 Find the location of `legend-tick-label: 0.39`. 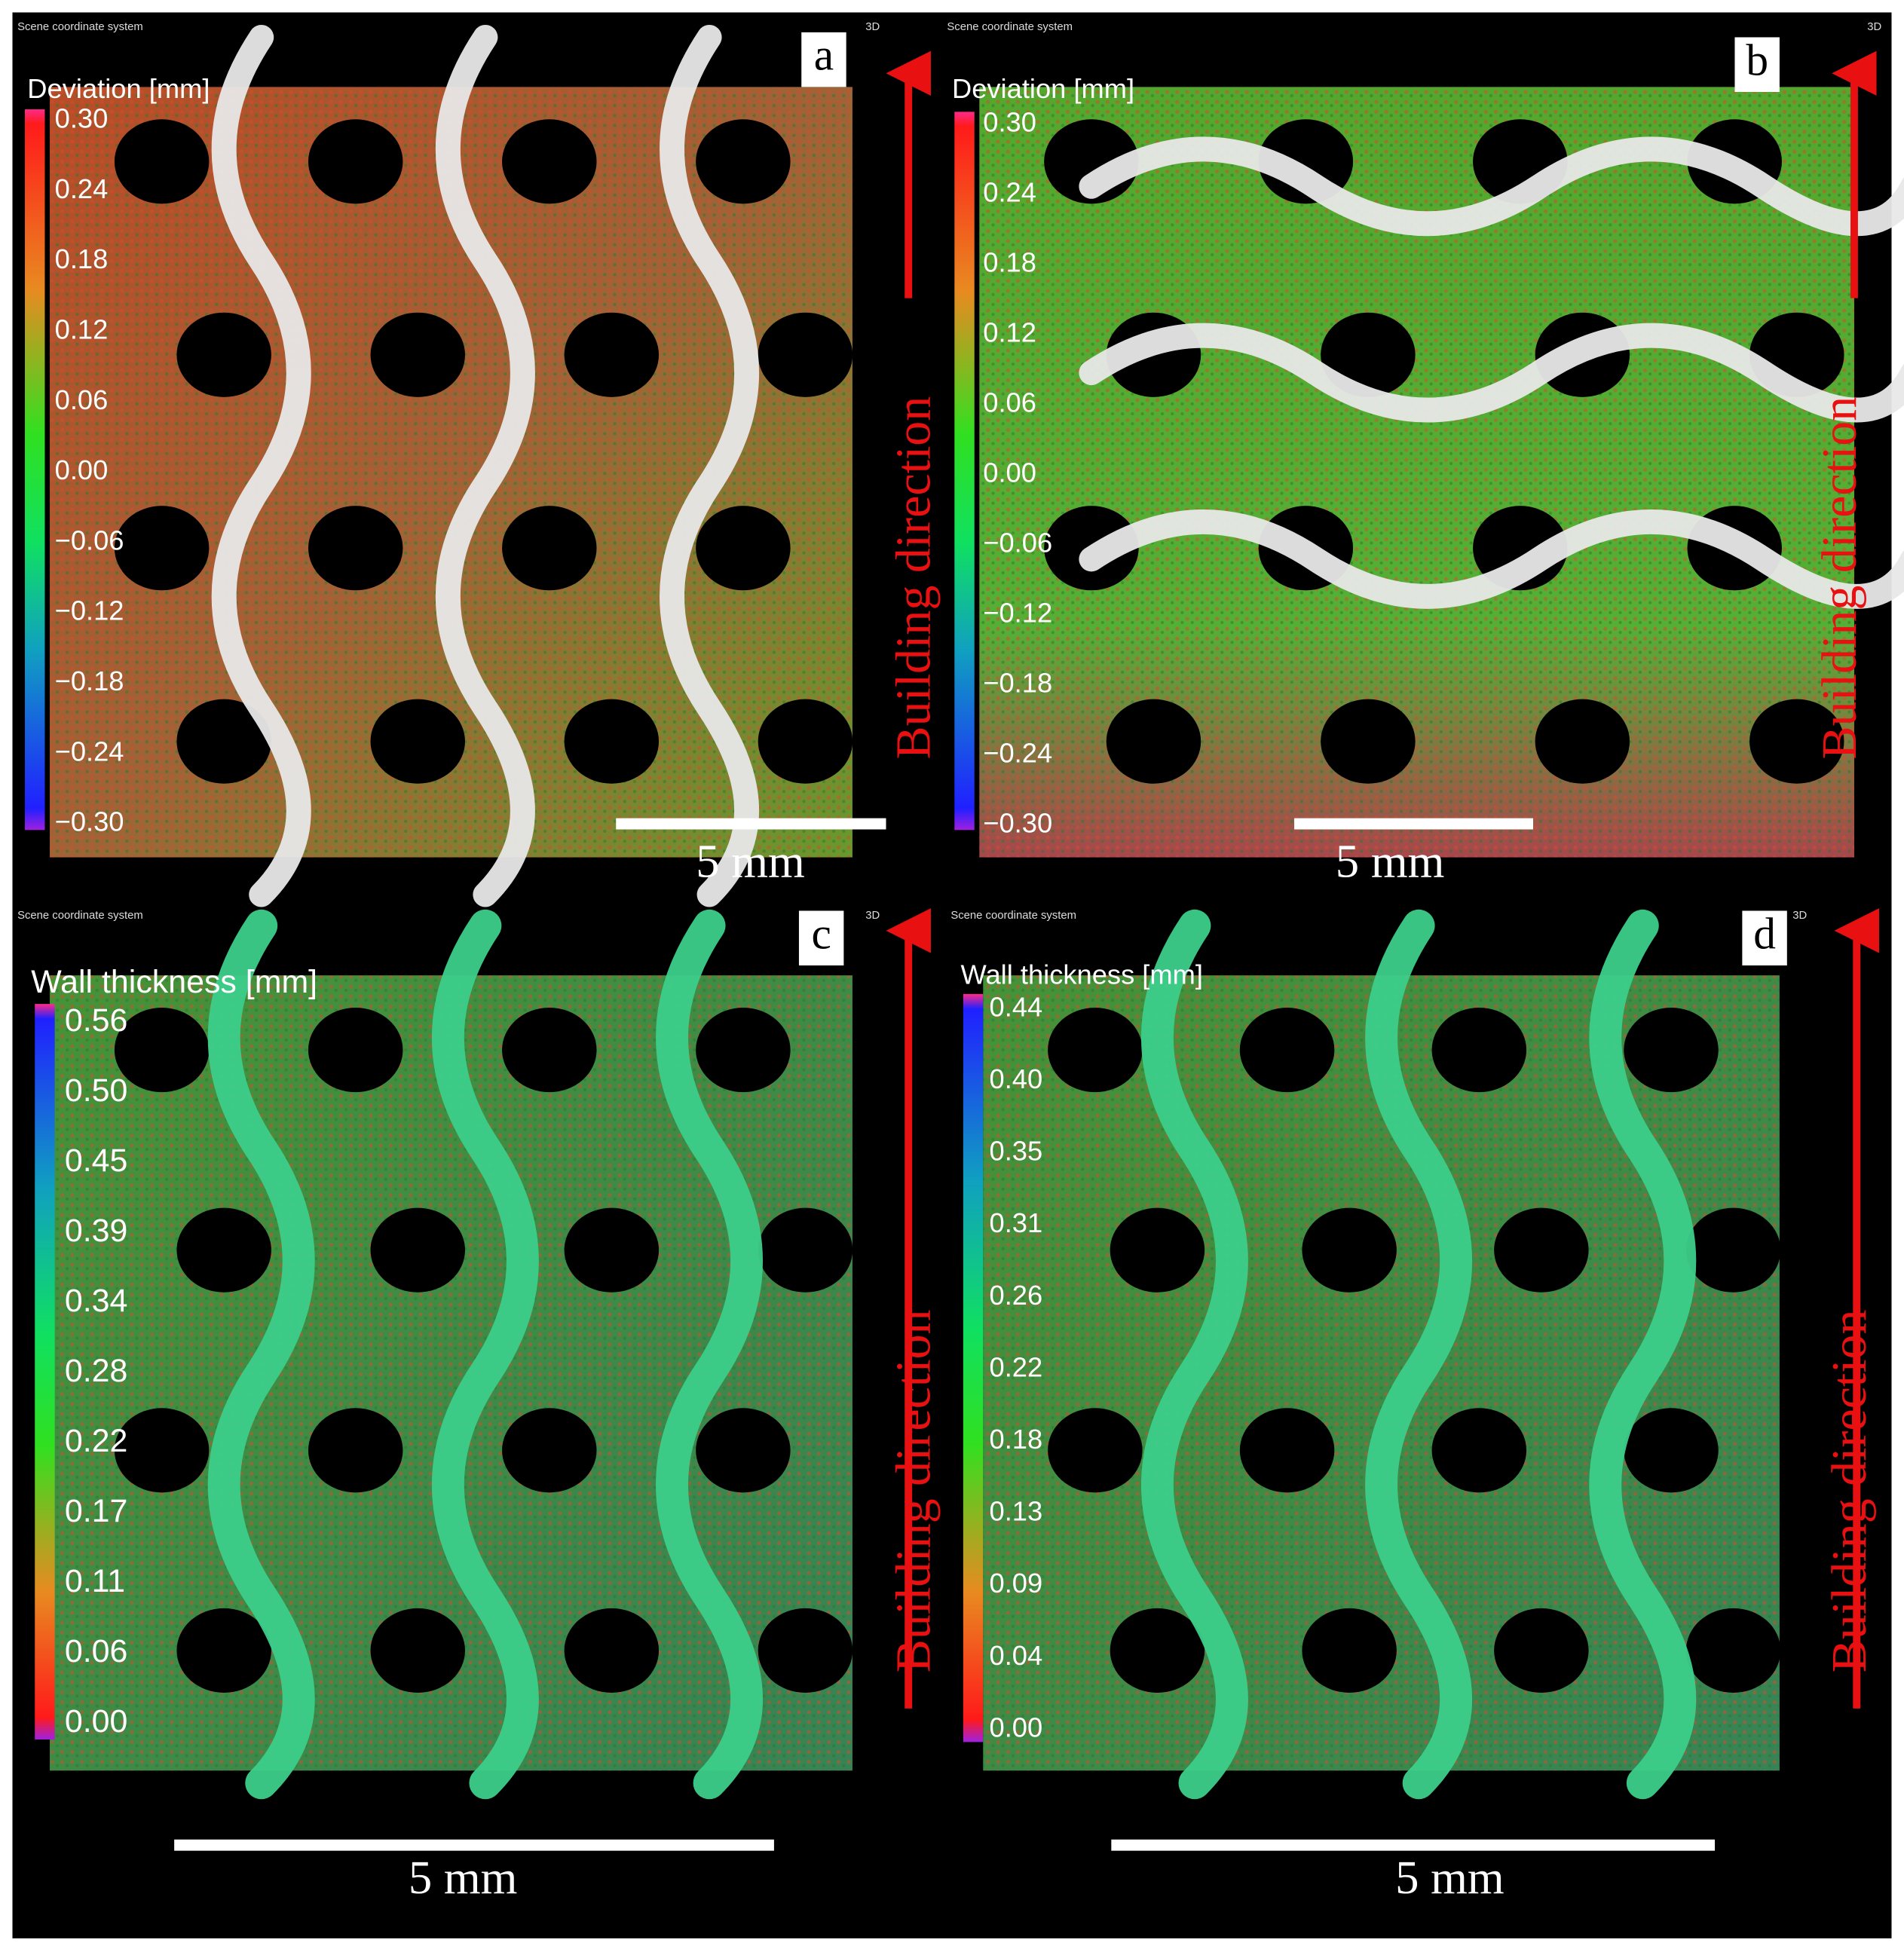

legend-tick-label: 0.39 is located at coordinates (96, 1231).